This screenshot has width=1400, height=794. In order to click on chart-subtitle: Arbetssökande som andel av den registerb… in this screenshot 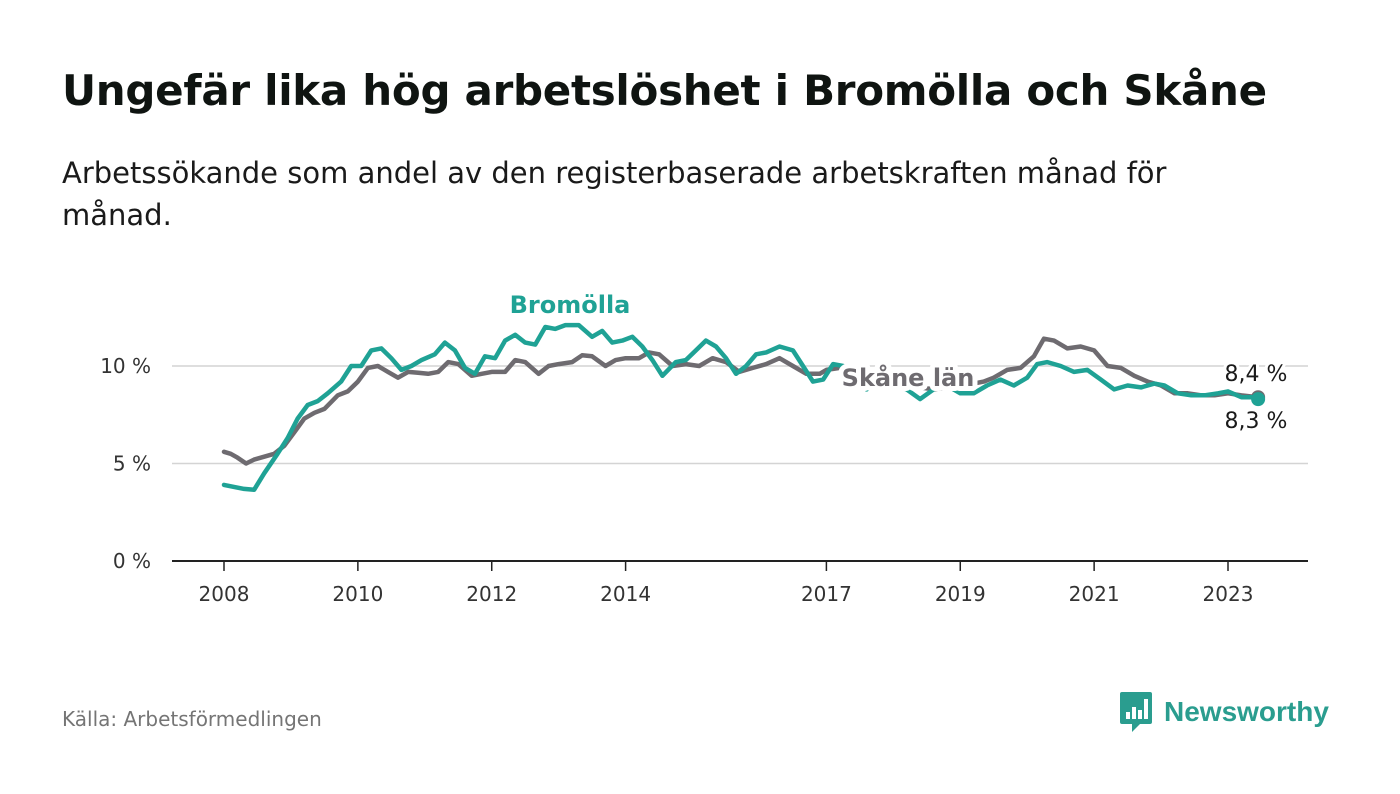, I will do `click(614, 194)`.